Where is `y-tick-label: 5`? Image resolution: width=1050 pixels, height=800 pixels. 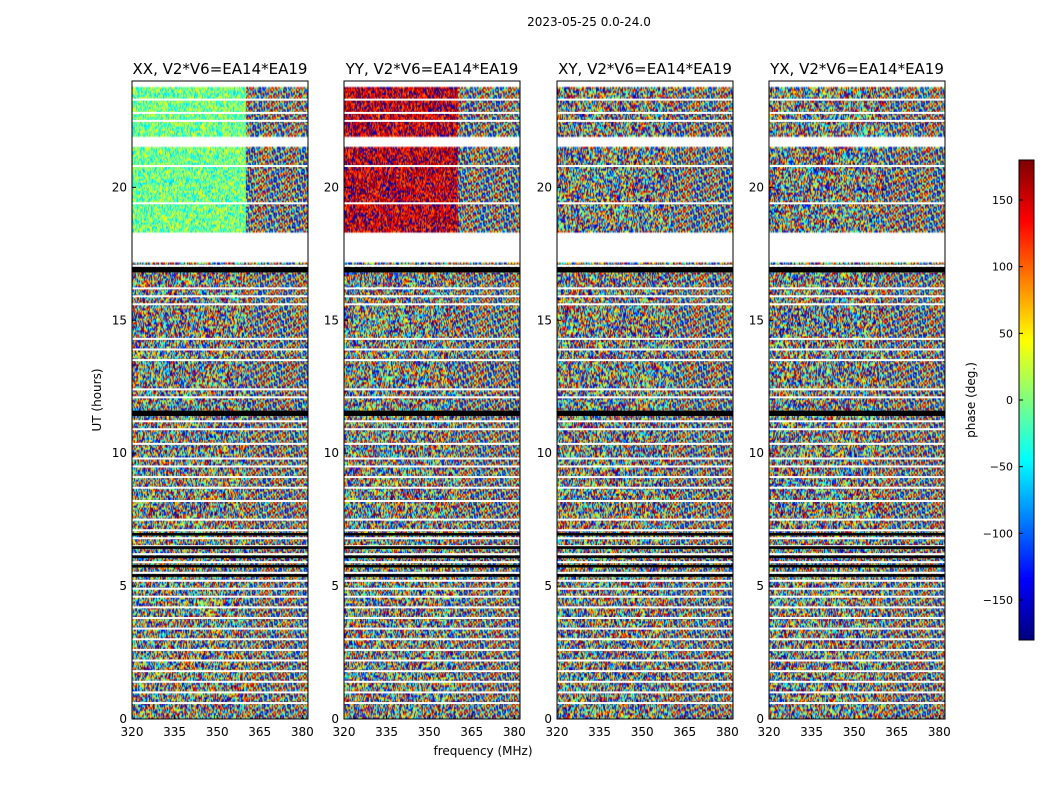
y-tick-label: 5 is located at coordinates (760, 586).